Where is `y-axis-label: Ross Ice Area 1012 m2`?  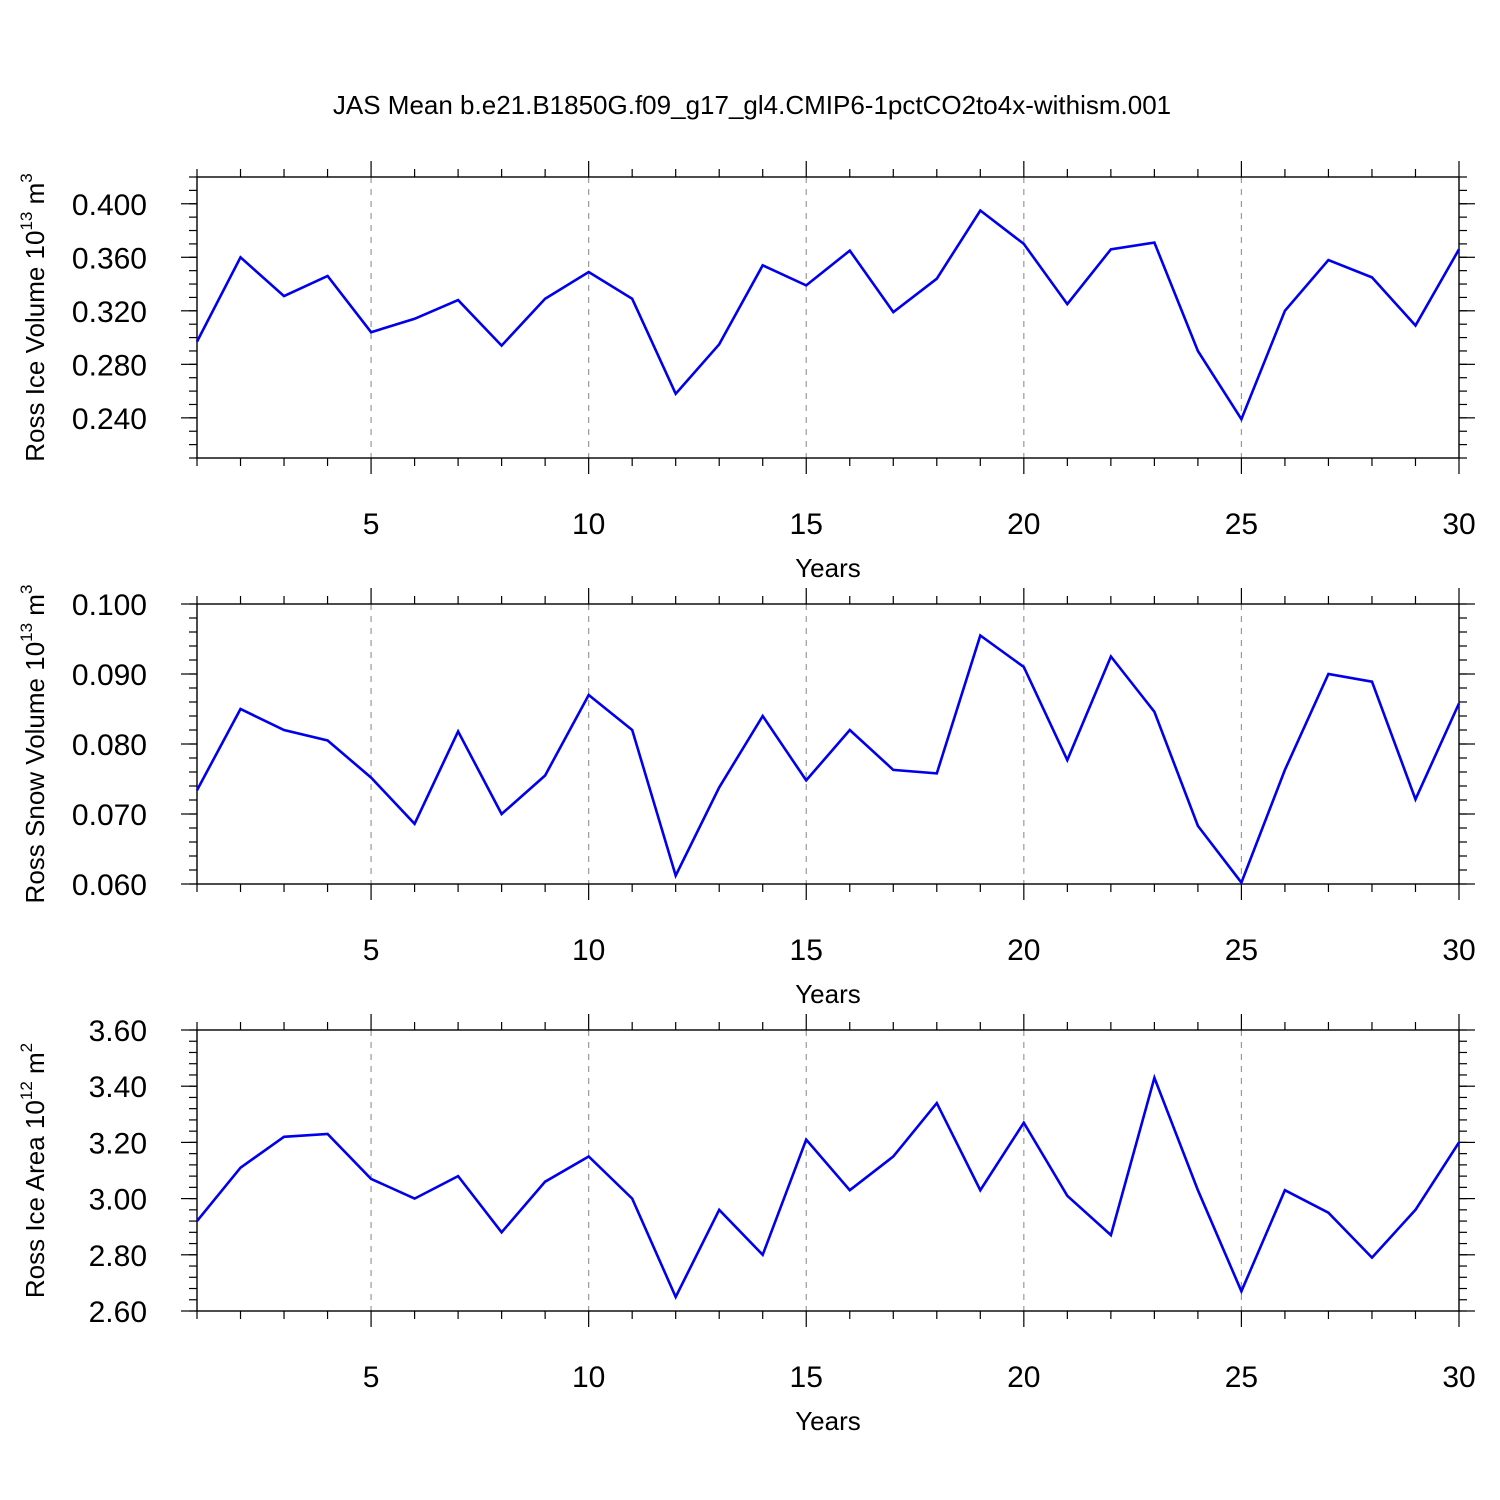 y-axis-label: Ross Ice Area 1012 m2 is located at coordinates (33, 1170).